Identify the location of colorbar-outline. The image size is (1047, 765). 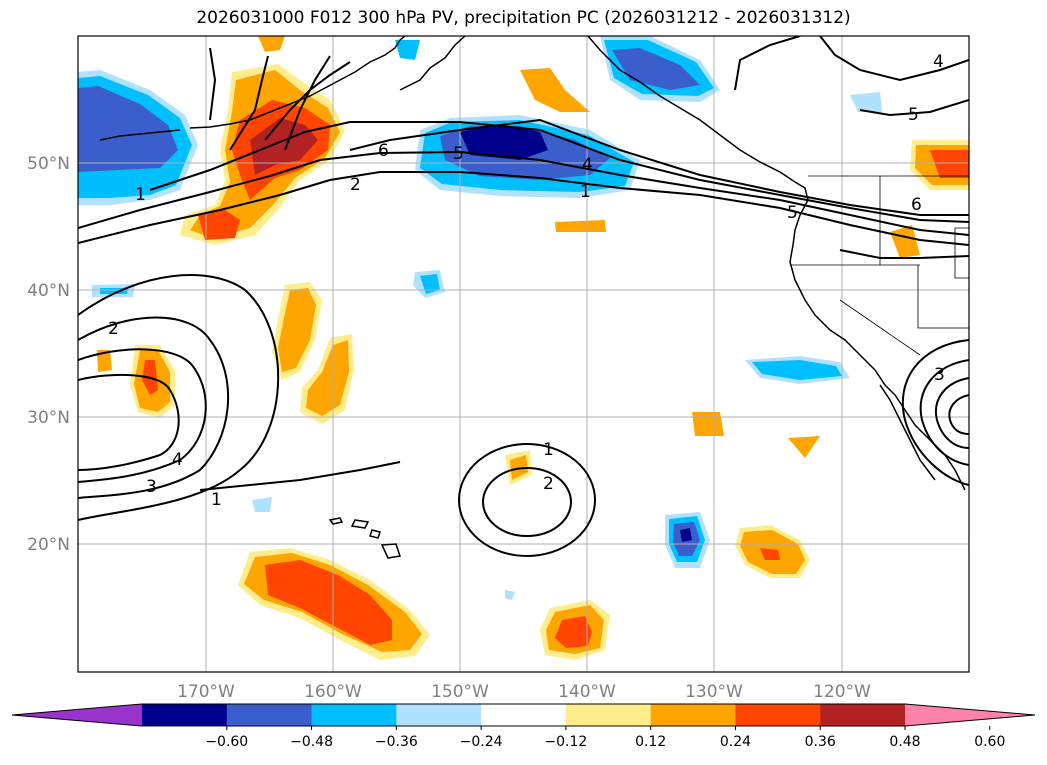
(523, 715).